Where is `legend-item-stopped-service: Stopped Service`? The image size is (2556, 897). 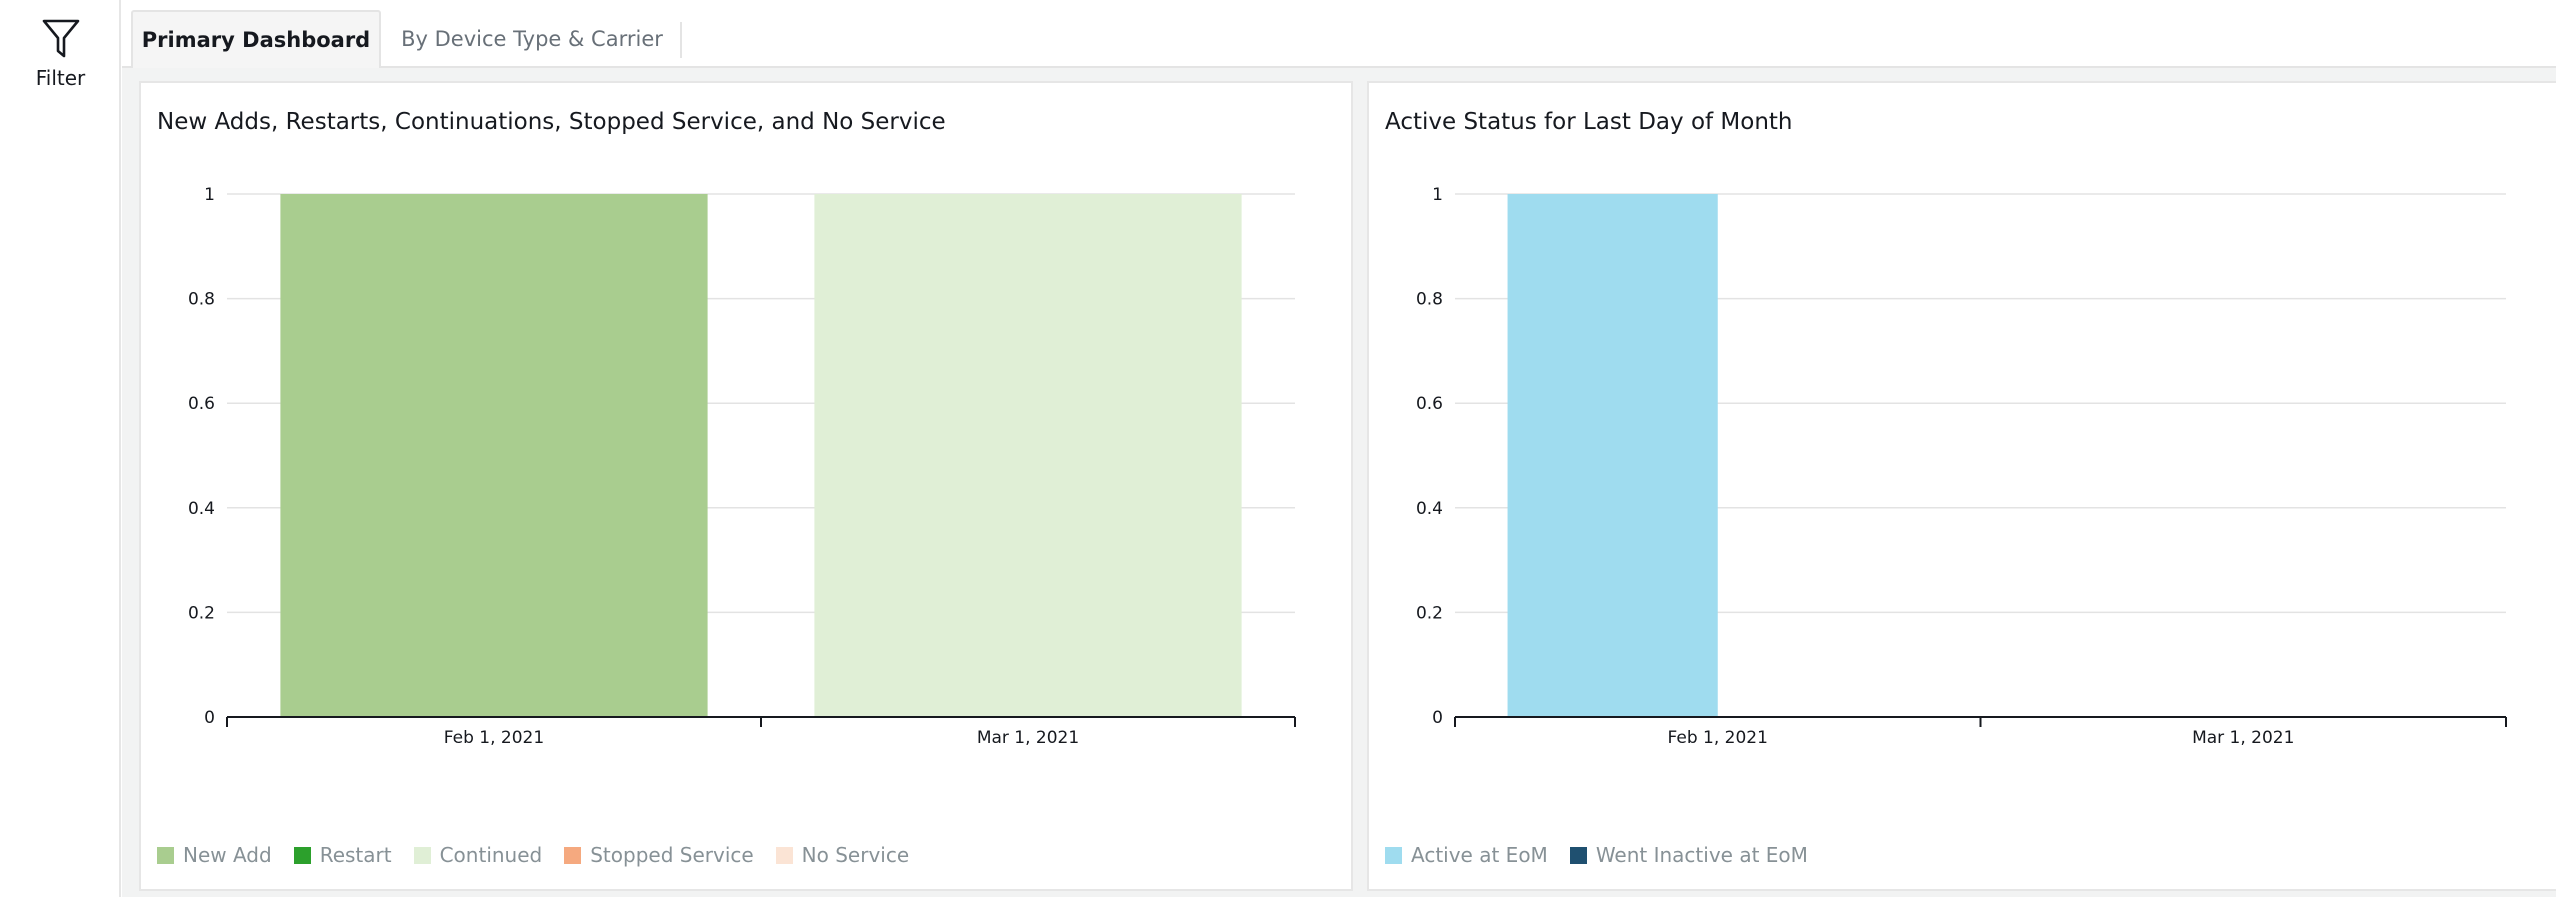 legend-item-stopped-service: Stopped Service is located at coordinates (659, 855).